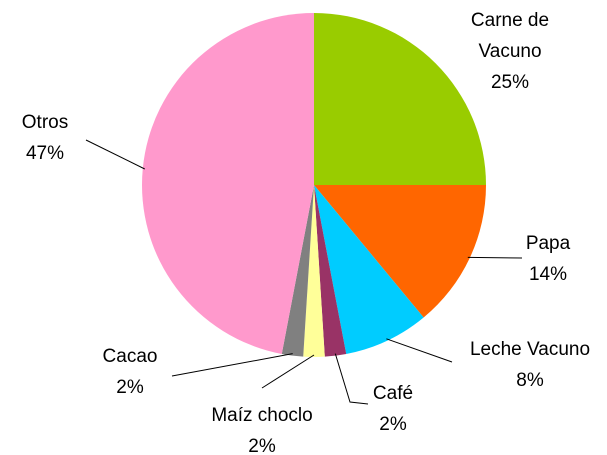 The height and width of the screenshot is (455, 607). I want to click on category-label: Otros, so click(45, 122).